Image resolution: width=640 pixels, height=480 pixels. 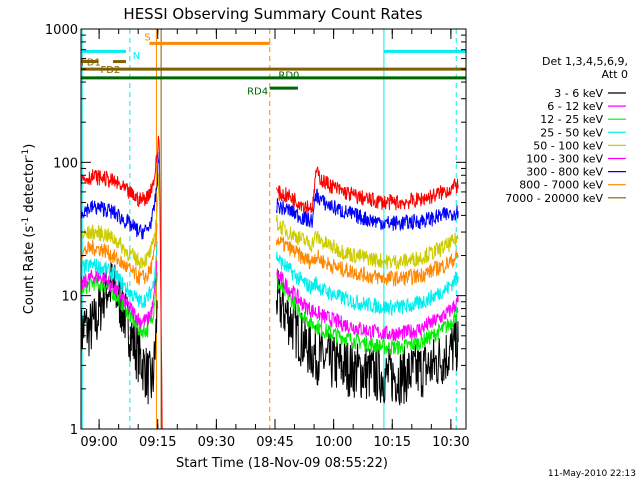 I want to click on y-tick-label-1: 10, so click(x=69, y=297).